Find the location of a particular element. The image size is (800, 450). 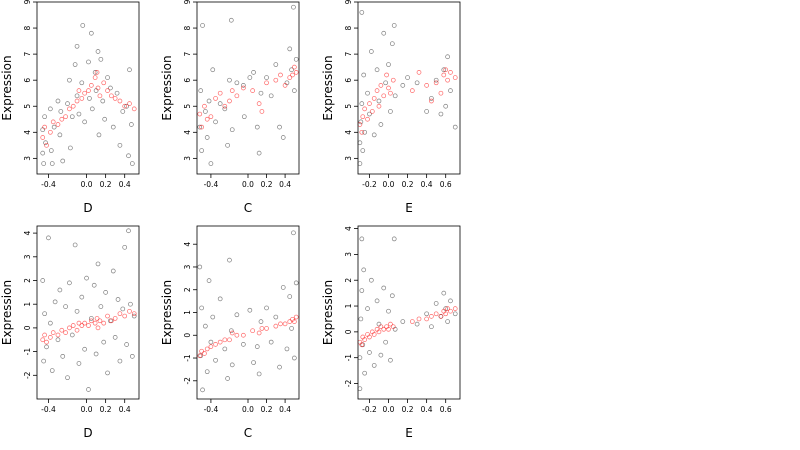

x-tick-label: 0.2 is located at coordinates (106, 184).